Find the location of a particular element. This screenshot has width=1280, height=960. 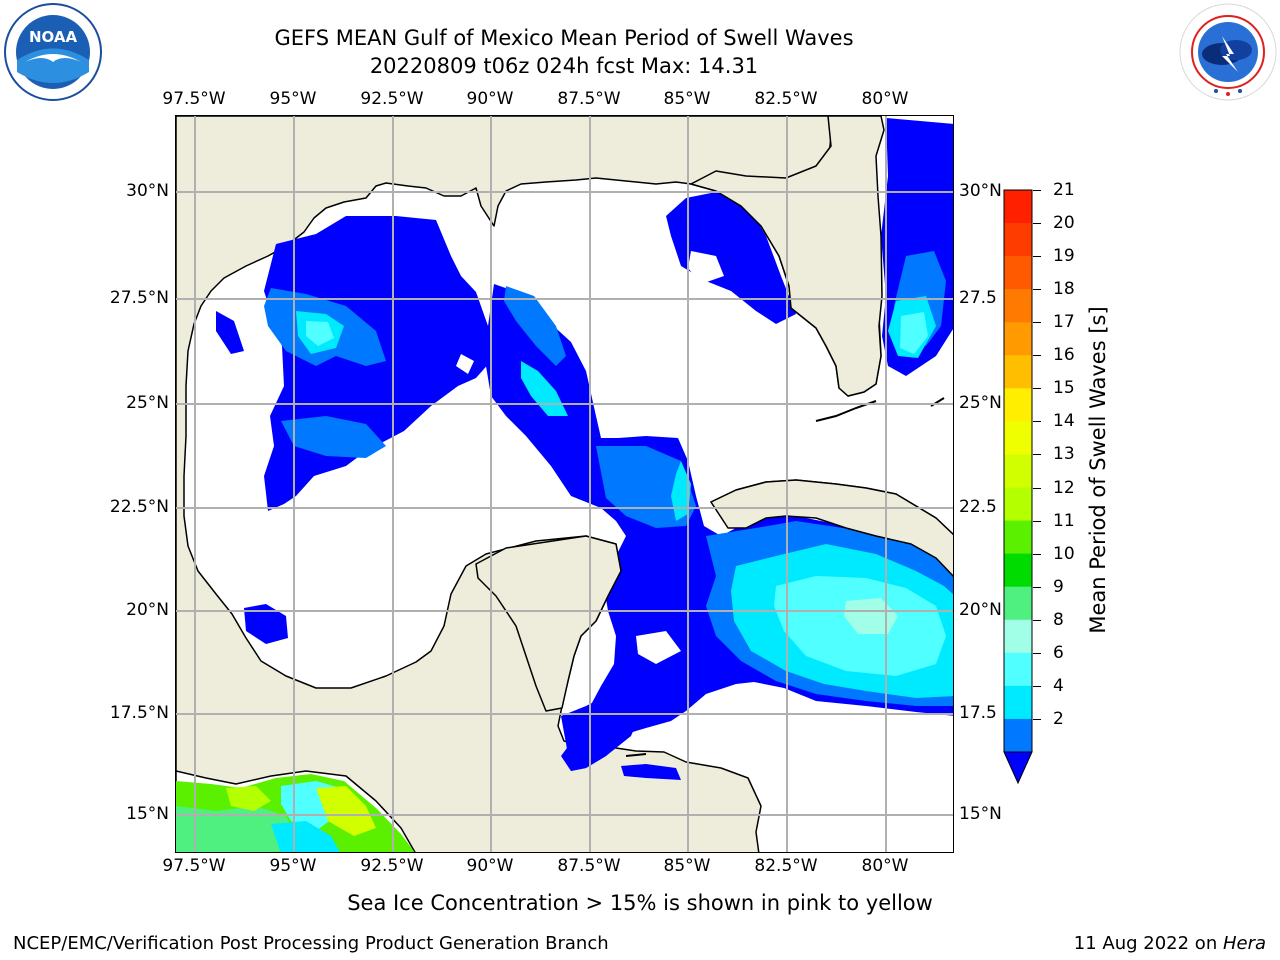

lon-tick-bottom: 90°W is located at coordinates (490, 866).